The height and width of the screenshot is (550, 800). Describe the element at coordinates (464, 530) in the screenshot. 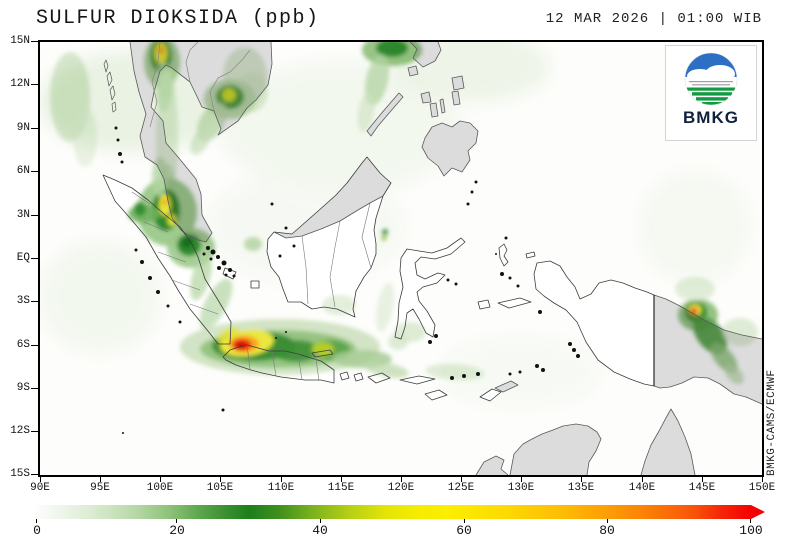

I see `colorbar-tick-label: 60` at that location.